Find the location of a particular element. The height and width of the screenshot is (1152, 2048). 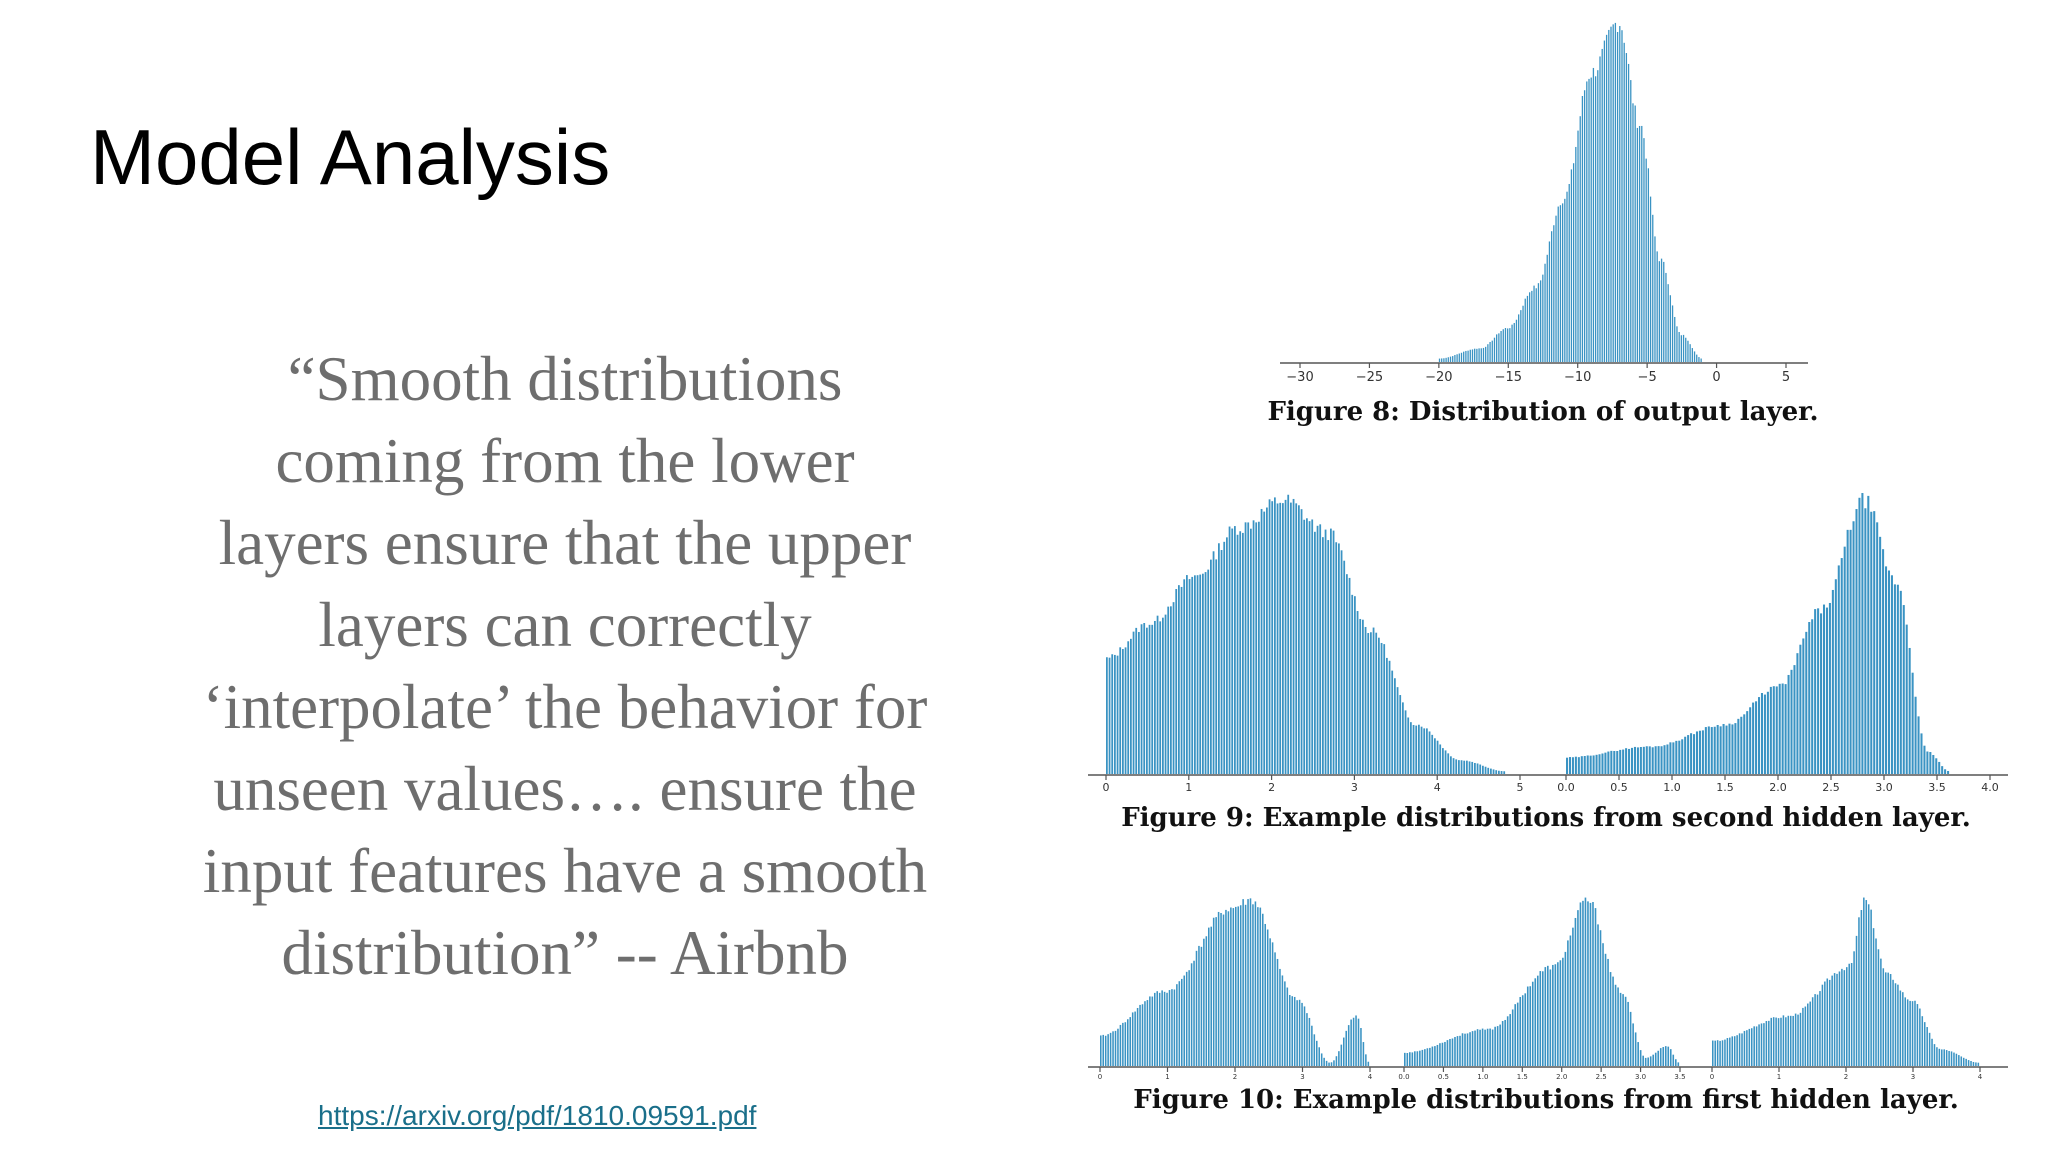

source-link: https://arxiv.org/pdf/1810.09591.pdf is located at coordinates (537, 1115).